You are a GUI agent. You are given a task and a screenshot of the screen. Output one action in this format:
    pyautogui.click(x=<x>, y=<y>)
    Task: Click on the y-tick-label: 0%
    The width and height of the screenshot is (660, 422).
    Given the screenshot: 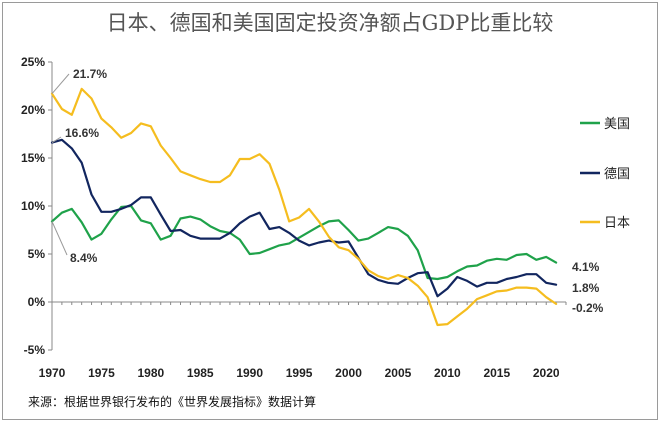 What is the action you would take?
    pyautogui.click(x=37, y=302)
    